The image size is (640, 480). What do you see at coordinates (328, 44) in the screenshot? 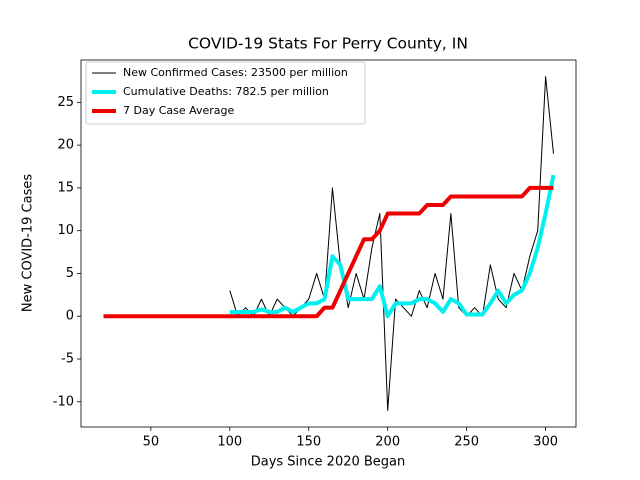
I see `chart-title: COVID-19 Stats For Perry County, IN` at bounding box center [328, 44].